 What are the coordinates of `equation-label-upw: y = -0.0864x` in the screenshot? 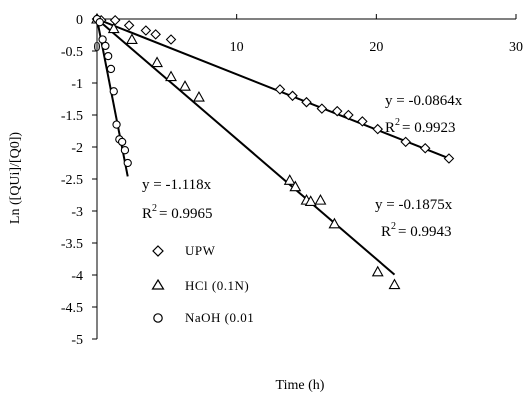 It's located at (424, 101).